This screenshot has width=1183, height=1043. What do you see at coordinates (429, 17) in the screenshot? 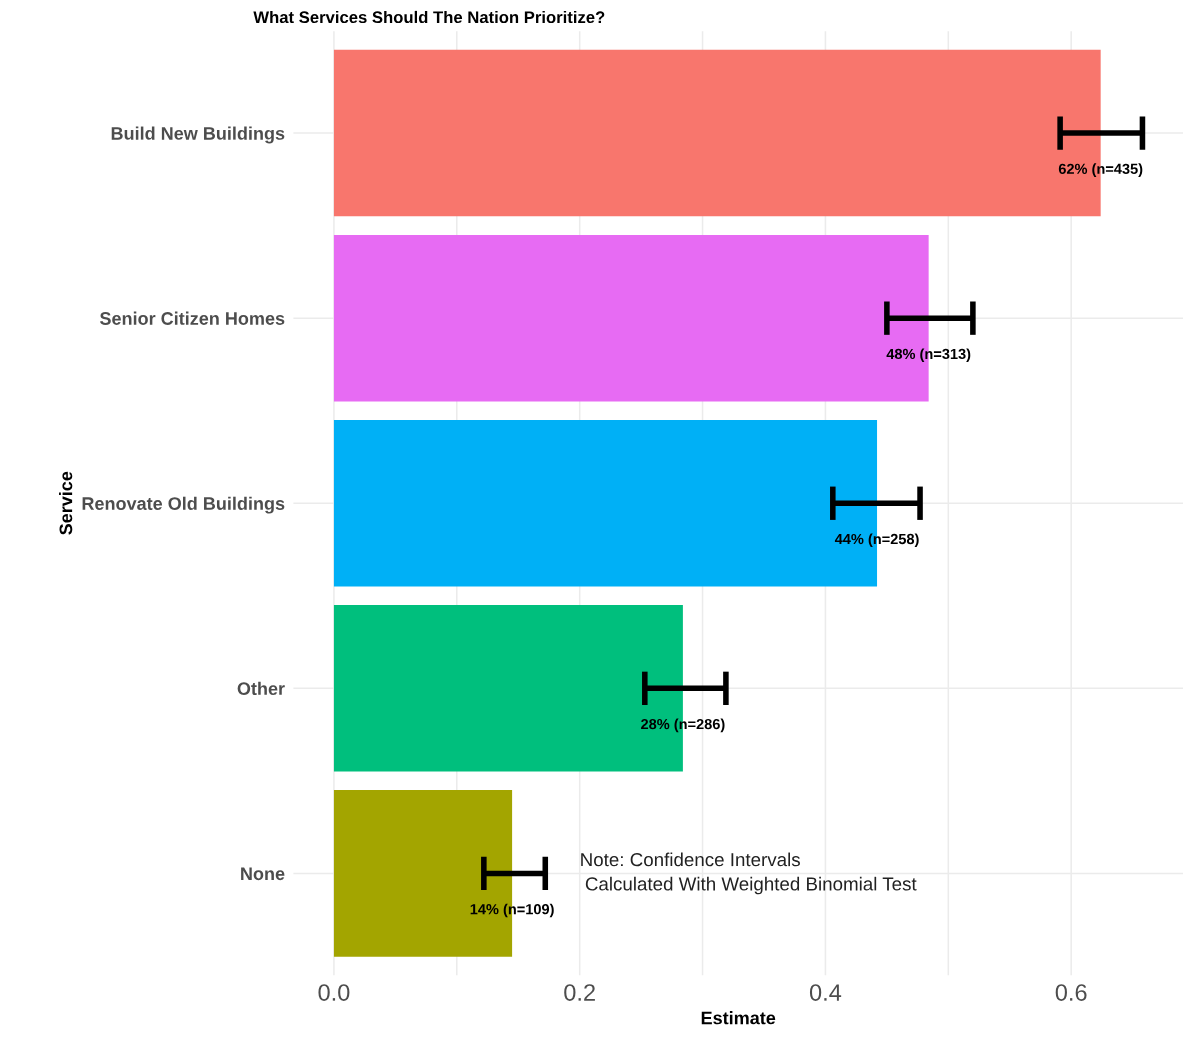
I see `chart-title: What Services Should The Nation Prioritize?` at bounding box center [429, 17].